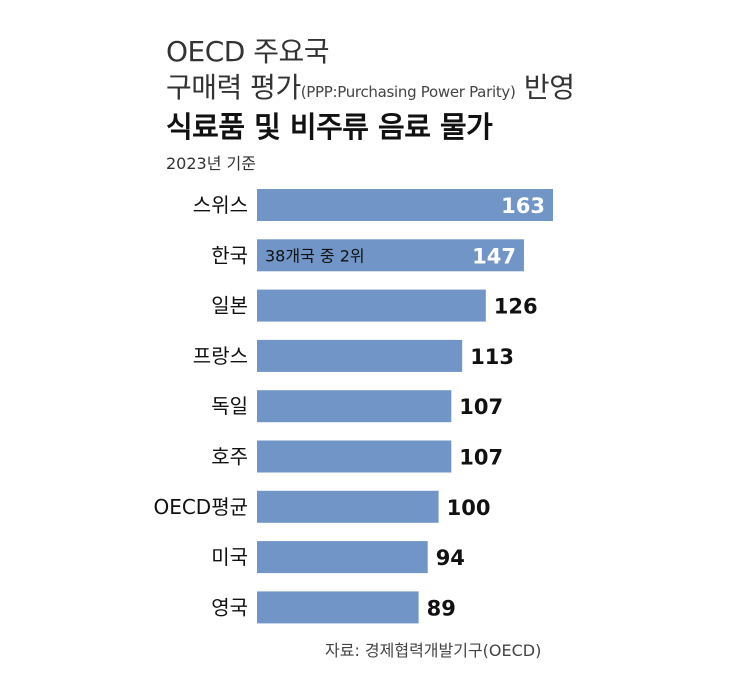  I want to click on value-label-호주: 107, so click(481, 458).